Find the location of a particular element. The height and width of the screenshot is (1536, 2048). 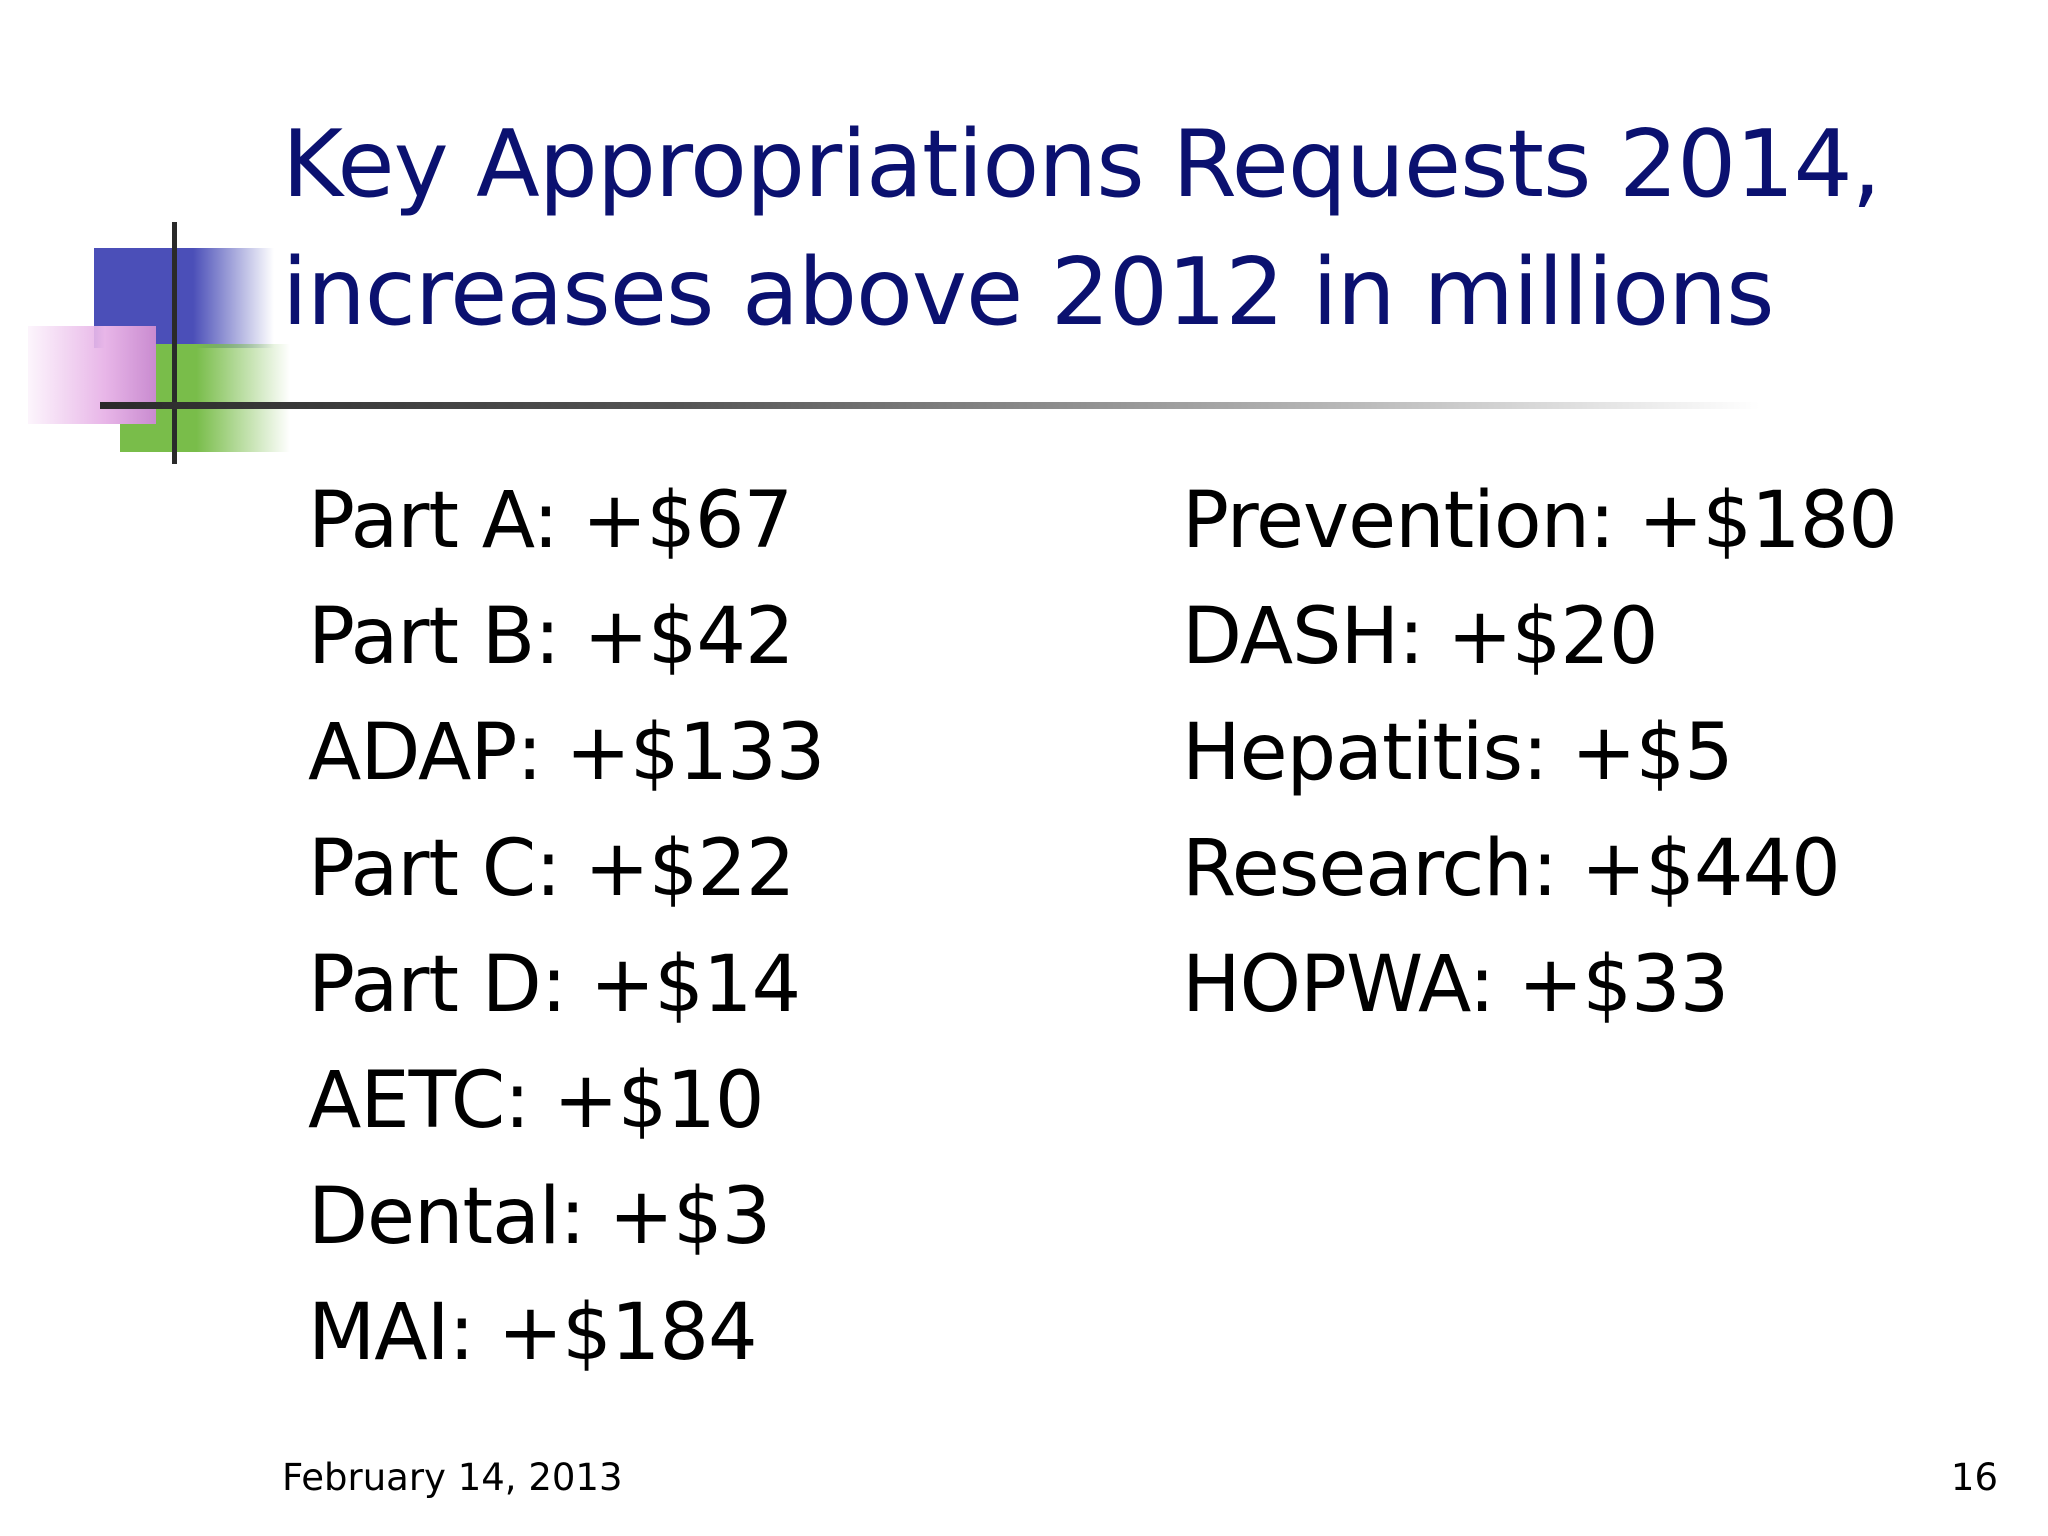

list-item: DASH: +$20 is located at coordinates (1420, 637).